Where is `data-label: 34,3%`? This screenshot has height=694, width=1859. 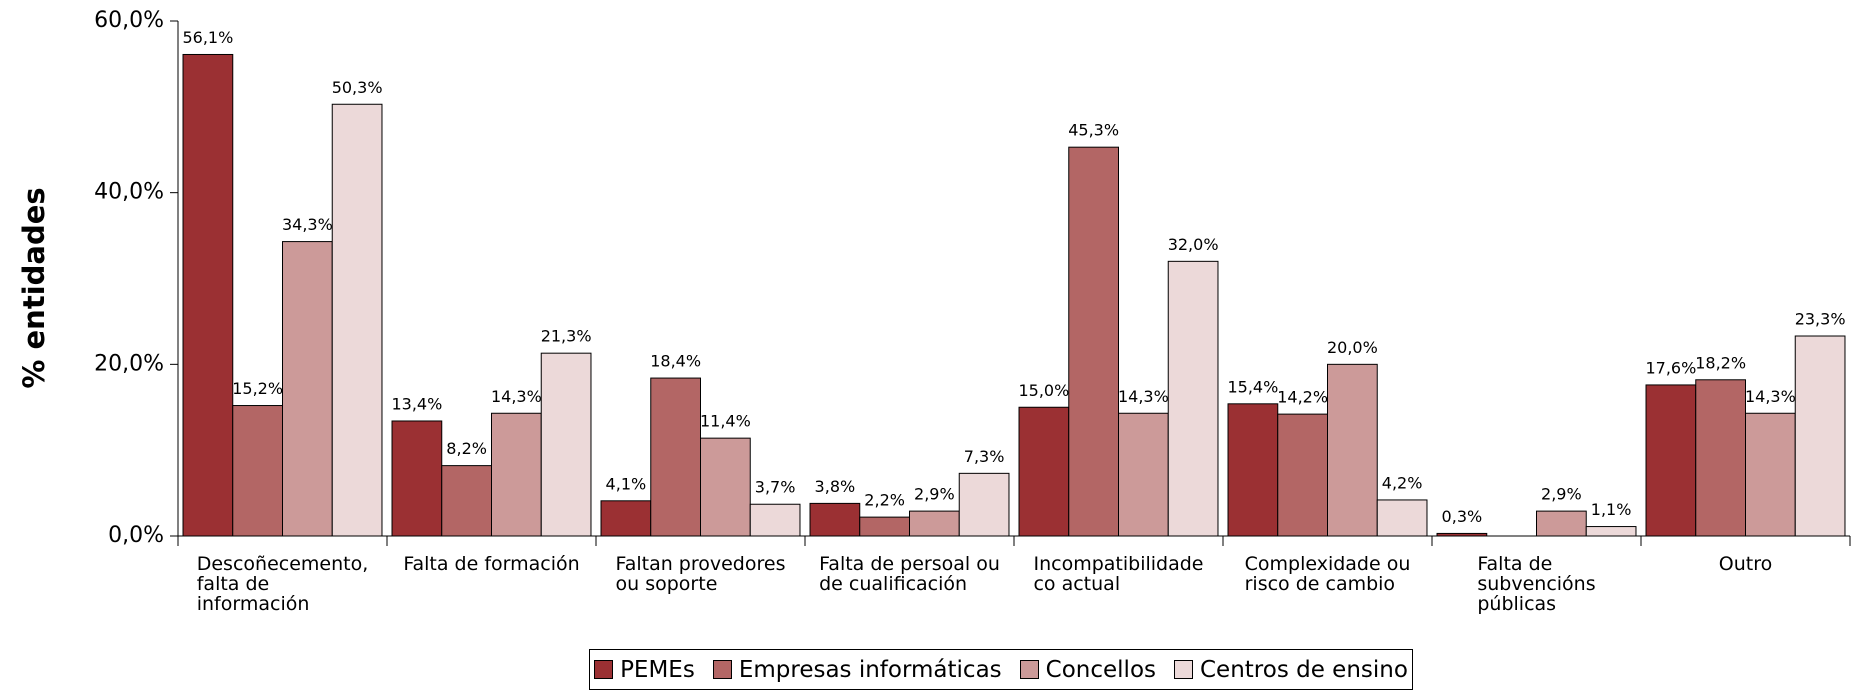 data-label: 34,3% is located at coordinates (307, 224).